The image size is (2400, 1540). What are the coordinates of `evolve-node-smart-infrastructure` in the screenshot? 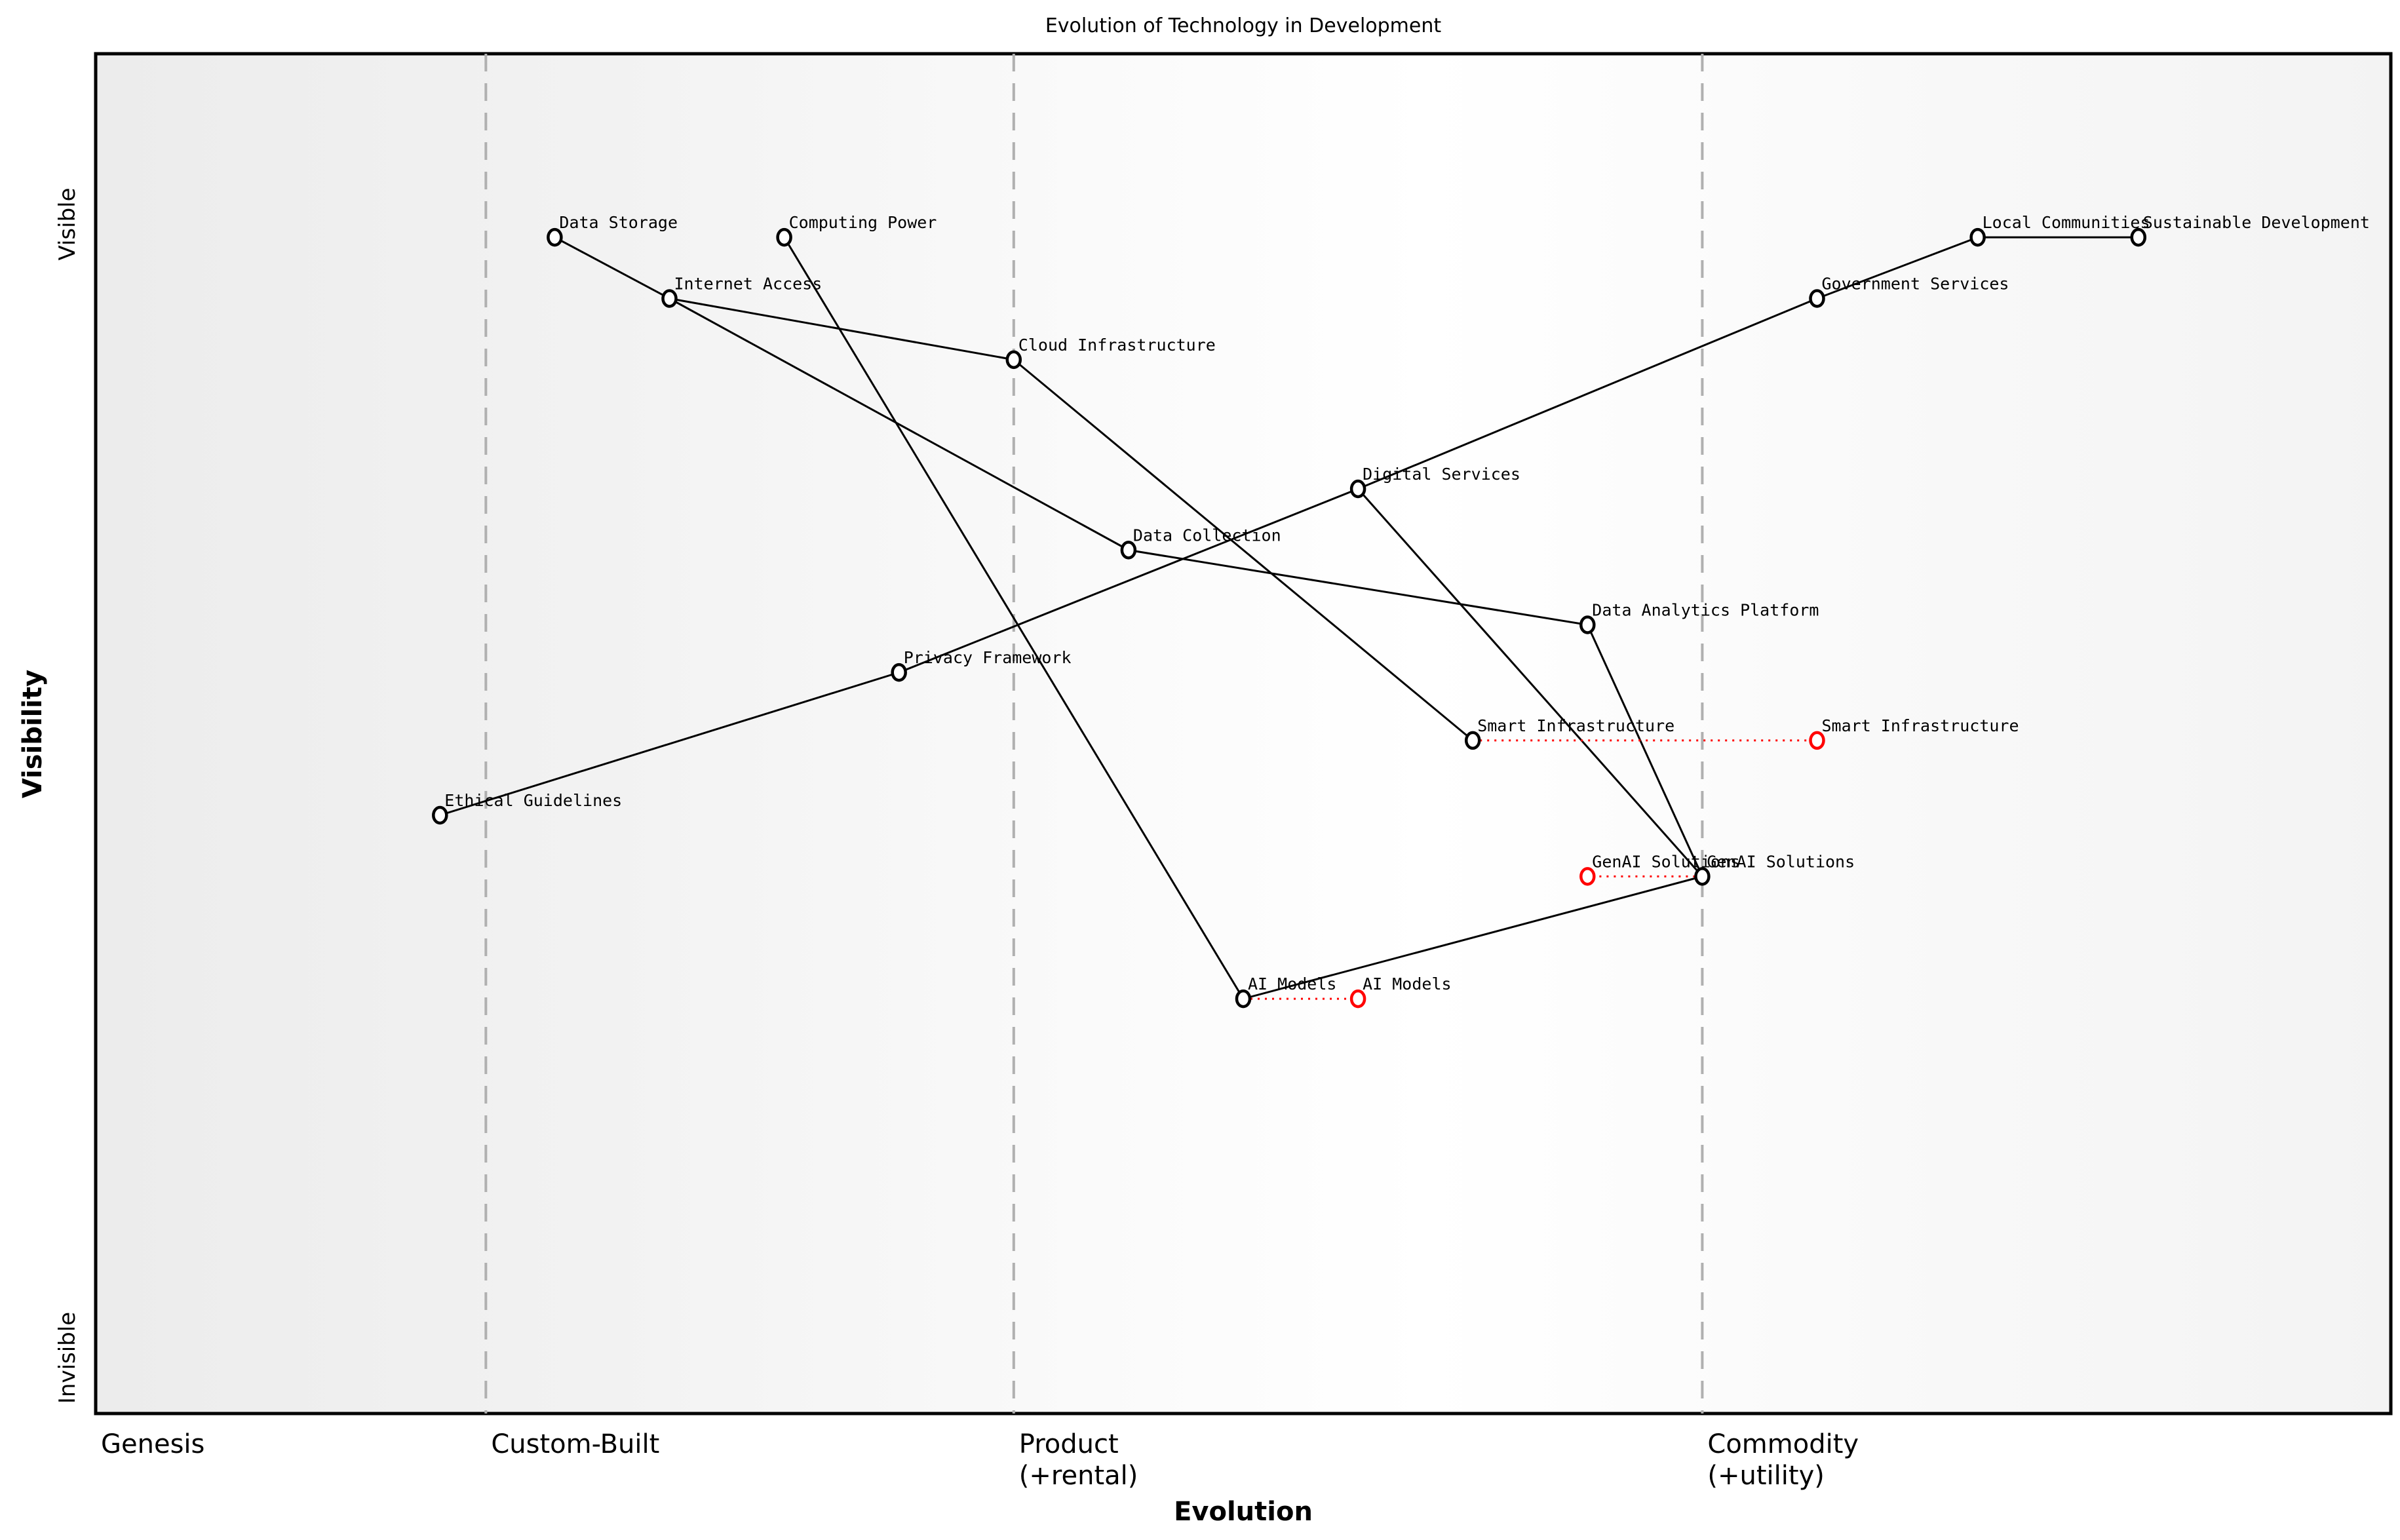 It's located at (1817, 740).